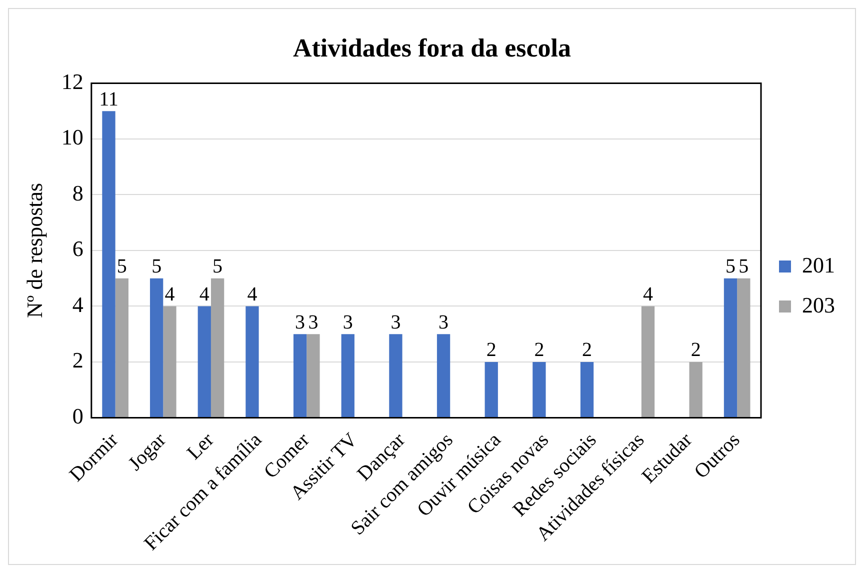  Describe the element at coordinates (108, 99) in the screenshot. I see `data-label: 11` at that location.